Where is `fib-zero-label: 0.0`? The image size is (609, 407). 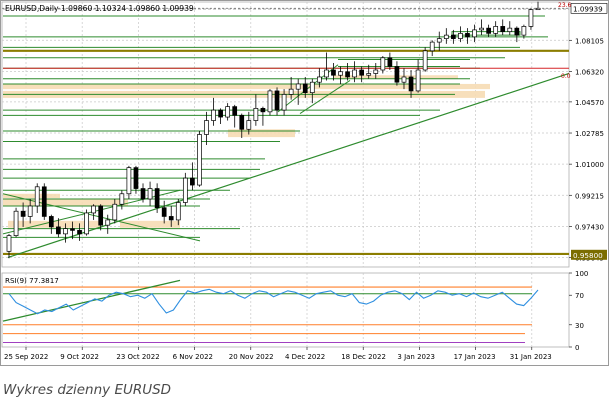 fib-zero-label: 0.0 is located at coordinates (566, 76).